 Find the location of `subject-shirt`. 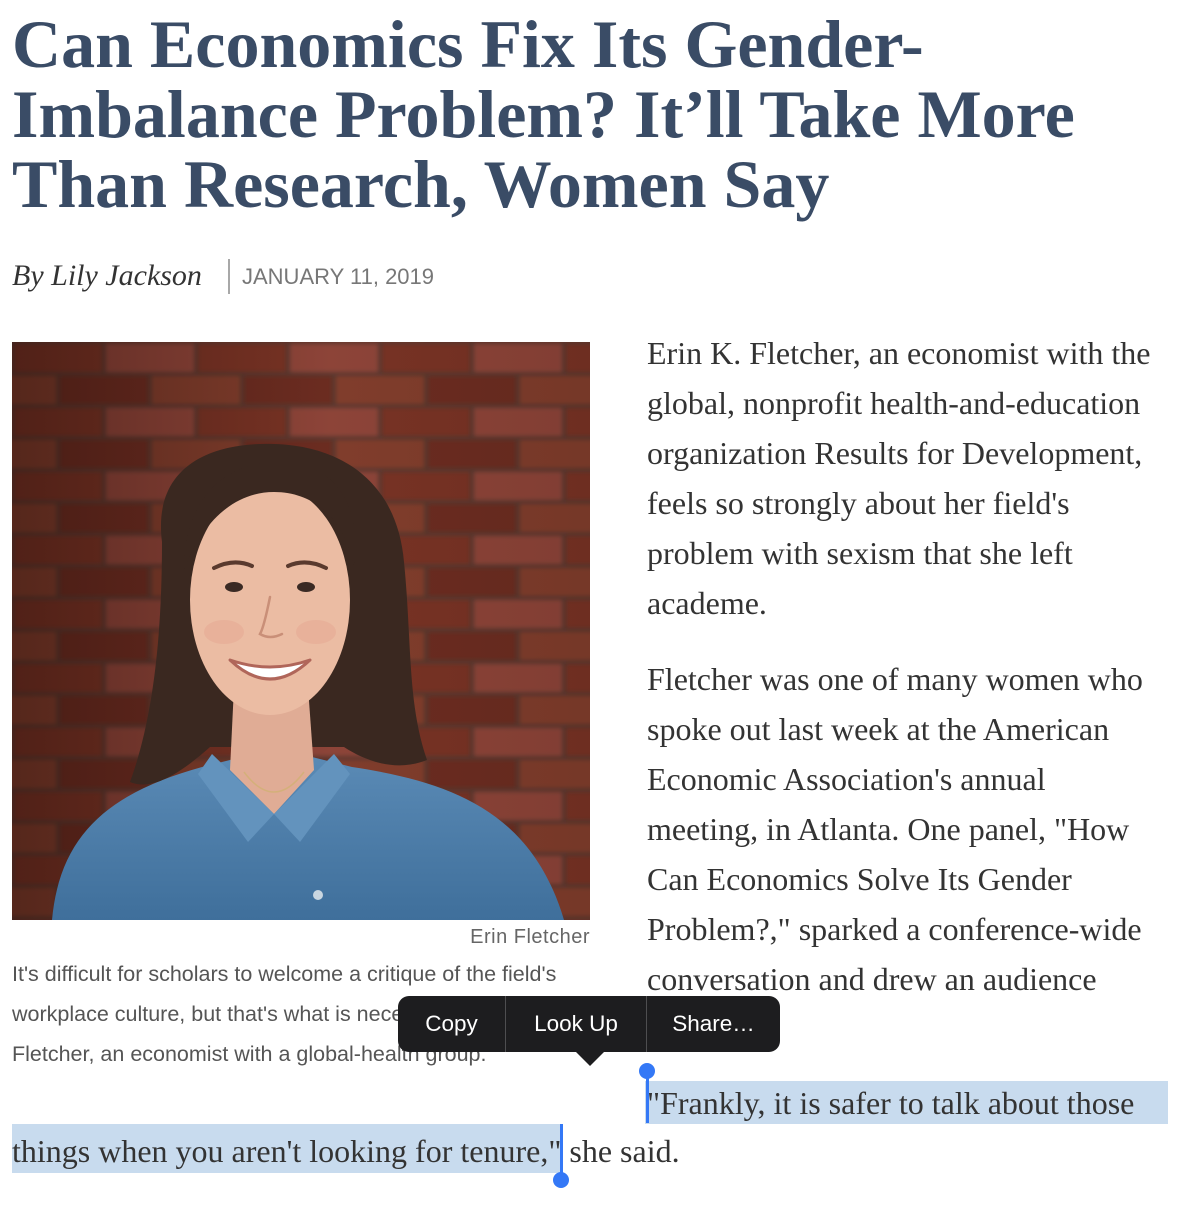

subject-shirt is located at coordinates (308, 838).